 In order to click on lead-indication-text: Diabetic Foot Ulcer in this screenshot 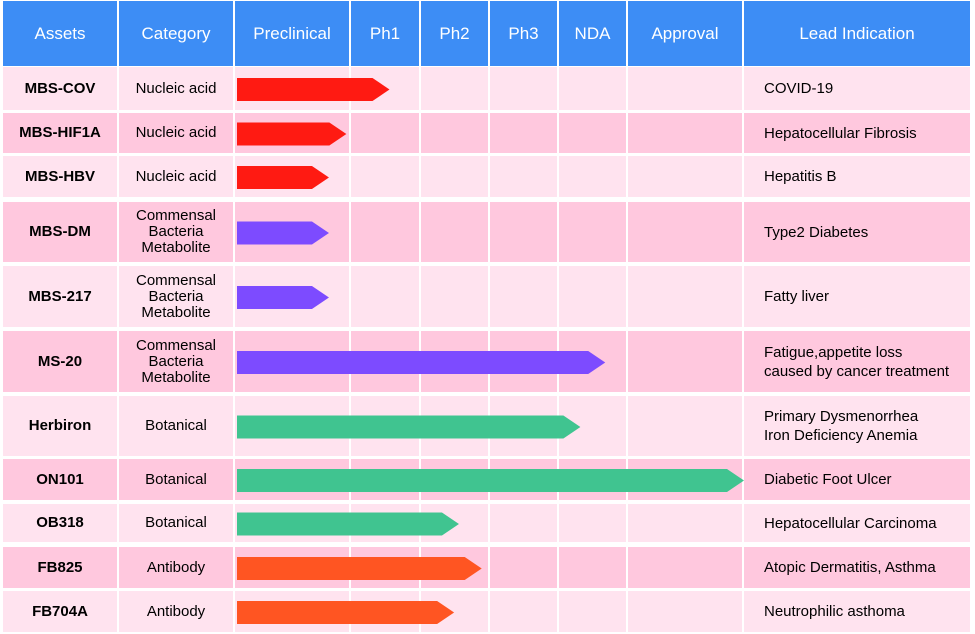, I will do `click(828, 479)`.